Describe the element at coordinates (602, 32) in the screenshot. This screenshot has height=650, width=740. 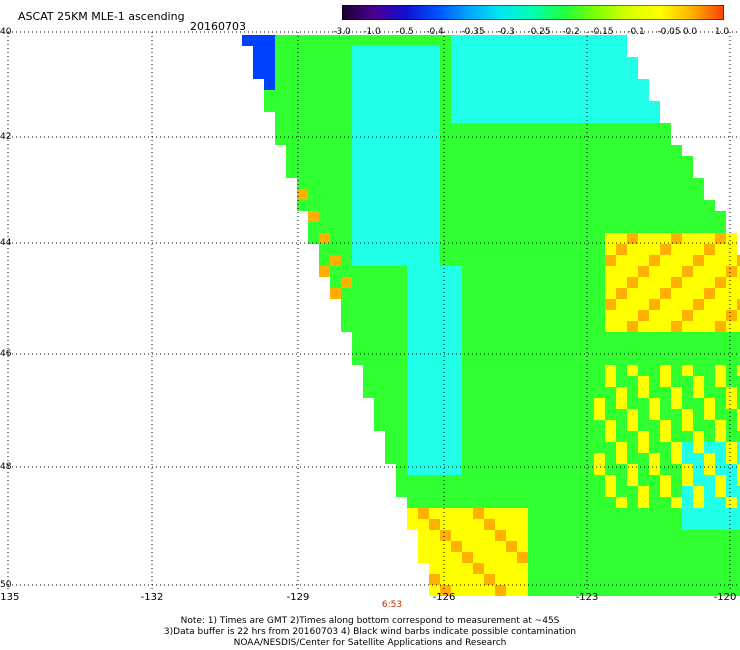
I see `colorbar-tick-label: -0.15` at that location.